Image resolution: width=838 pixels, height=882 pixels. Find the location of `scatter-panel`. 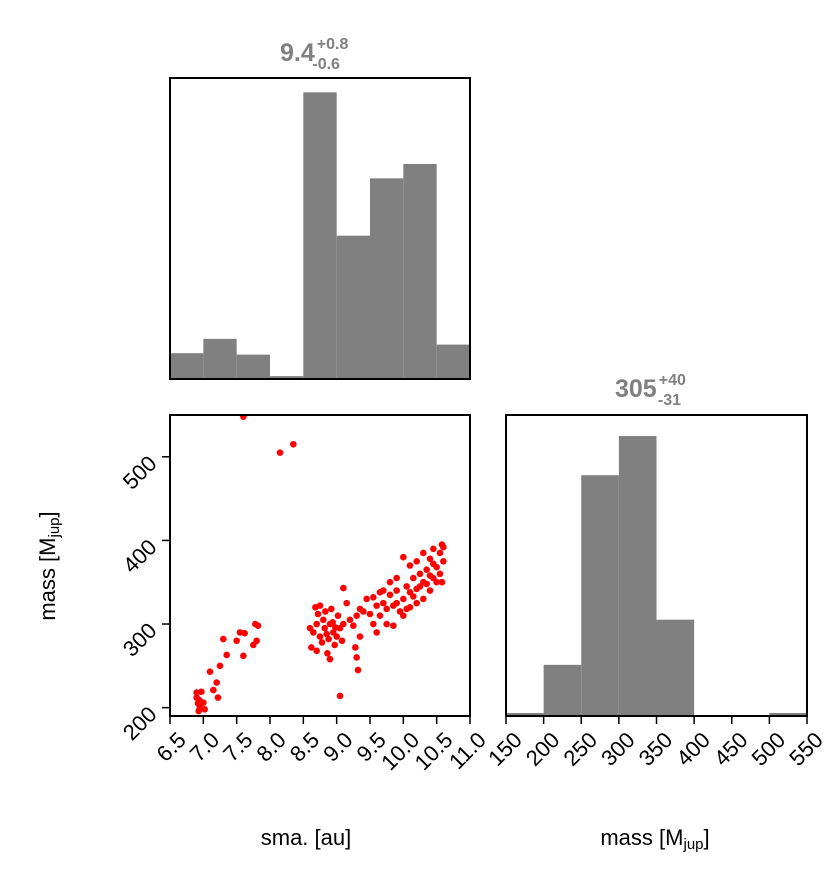

scatter-panel is located at coordinates (320, 565).